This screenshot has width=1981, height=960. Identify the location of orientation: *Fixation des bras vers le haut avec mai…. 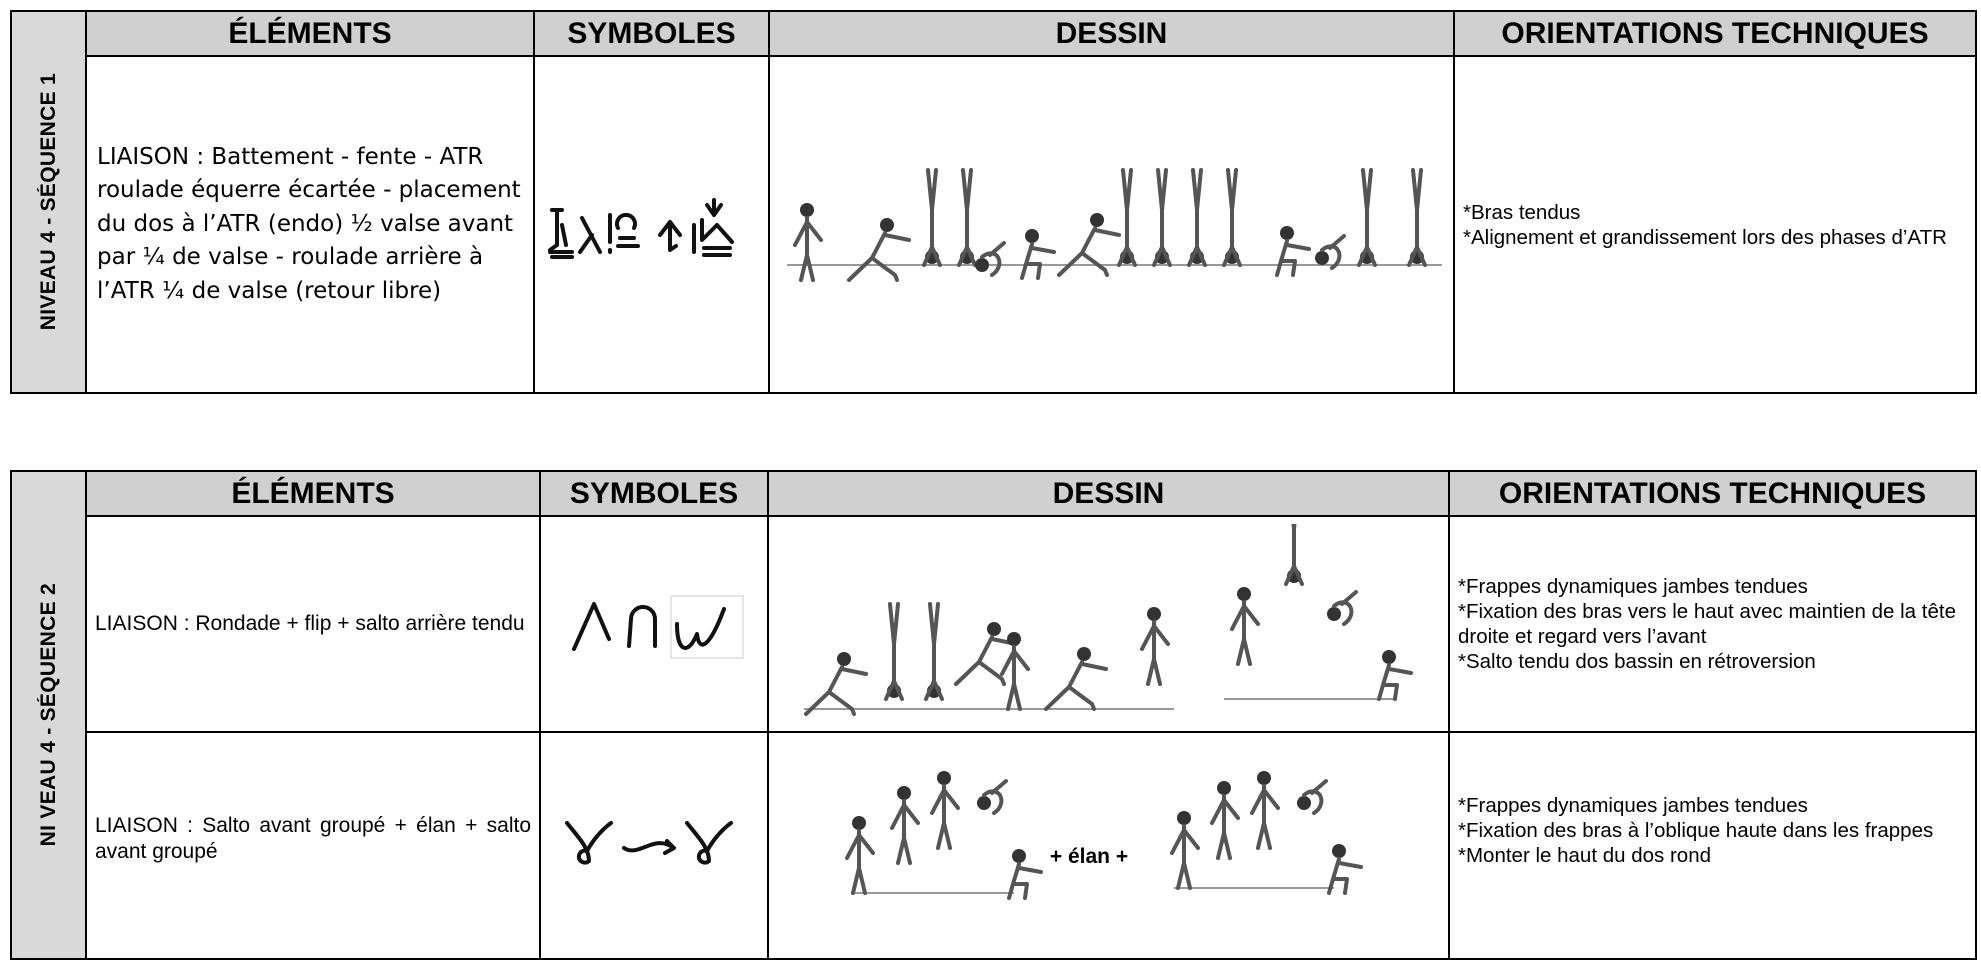
(1707, 624).